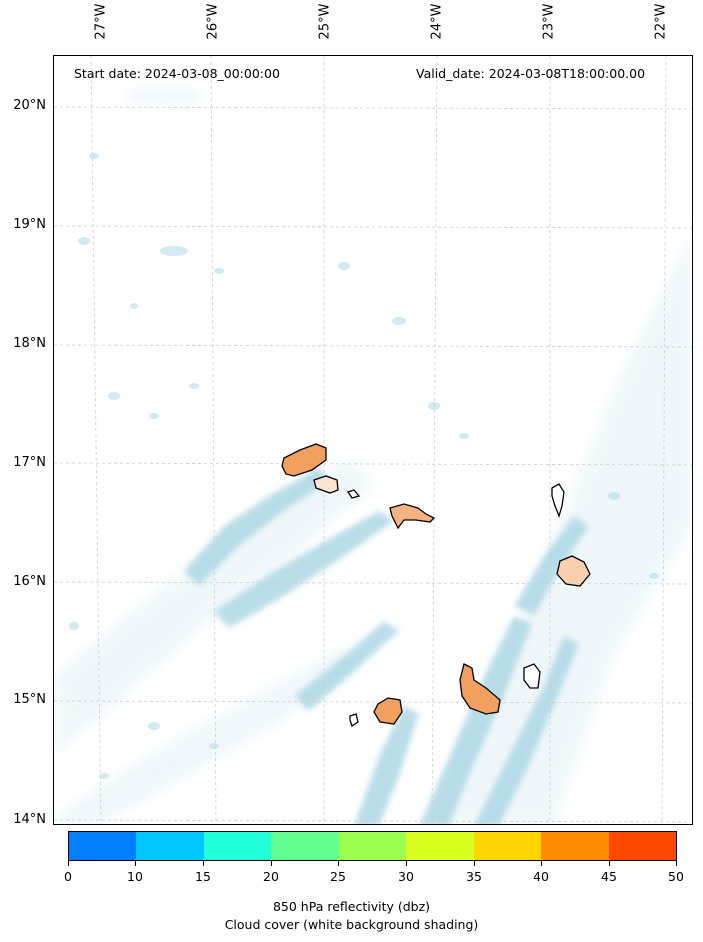 The height and width of the screenshot is (942, 703). Describe the element at coordinates (271, 876) in the screenshot. I see `colorbar-label-20: 20` at that location.